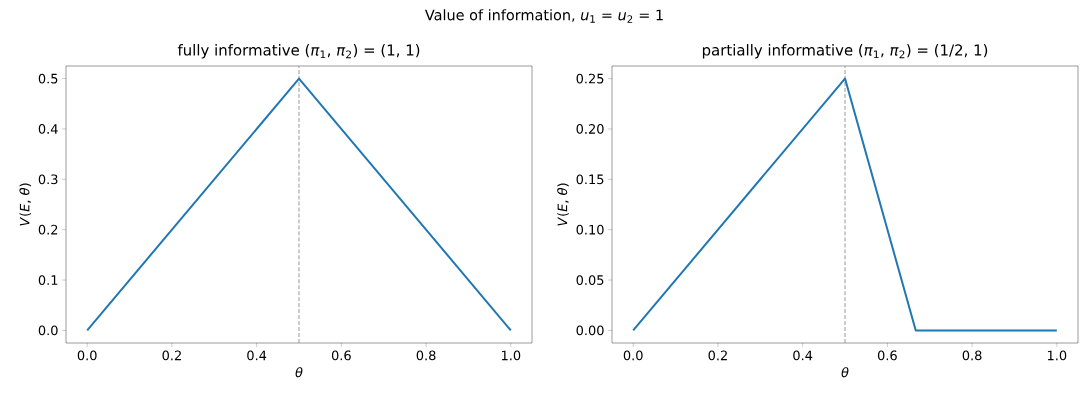 Image resolution: width=1089 pixels, height=397 pixels. Describe the element at coordinates (590, 280) in the screenshot. I see `y-tick-label: 0.05` at that location.